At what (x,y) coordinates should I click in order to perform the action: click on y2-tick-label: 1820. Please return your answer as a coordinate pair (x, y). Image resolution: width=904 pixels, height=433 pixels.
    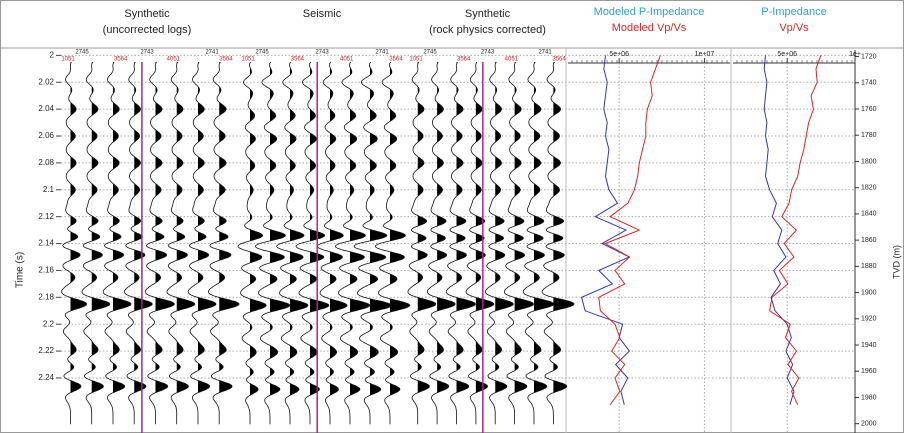
    Looking at the image, I should click on (869, 188).